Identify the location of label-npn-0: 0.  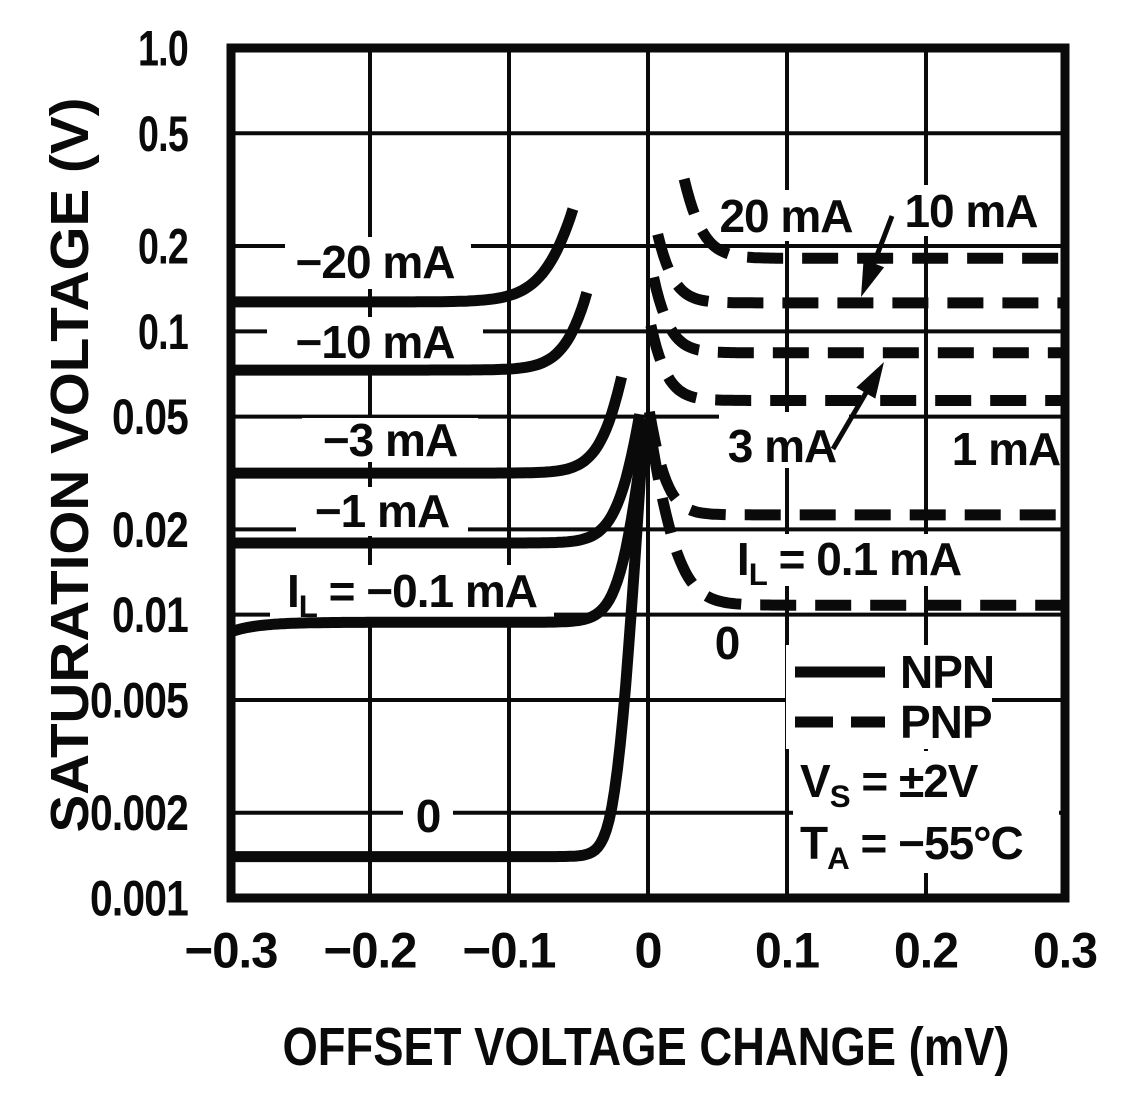
(428, 816).